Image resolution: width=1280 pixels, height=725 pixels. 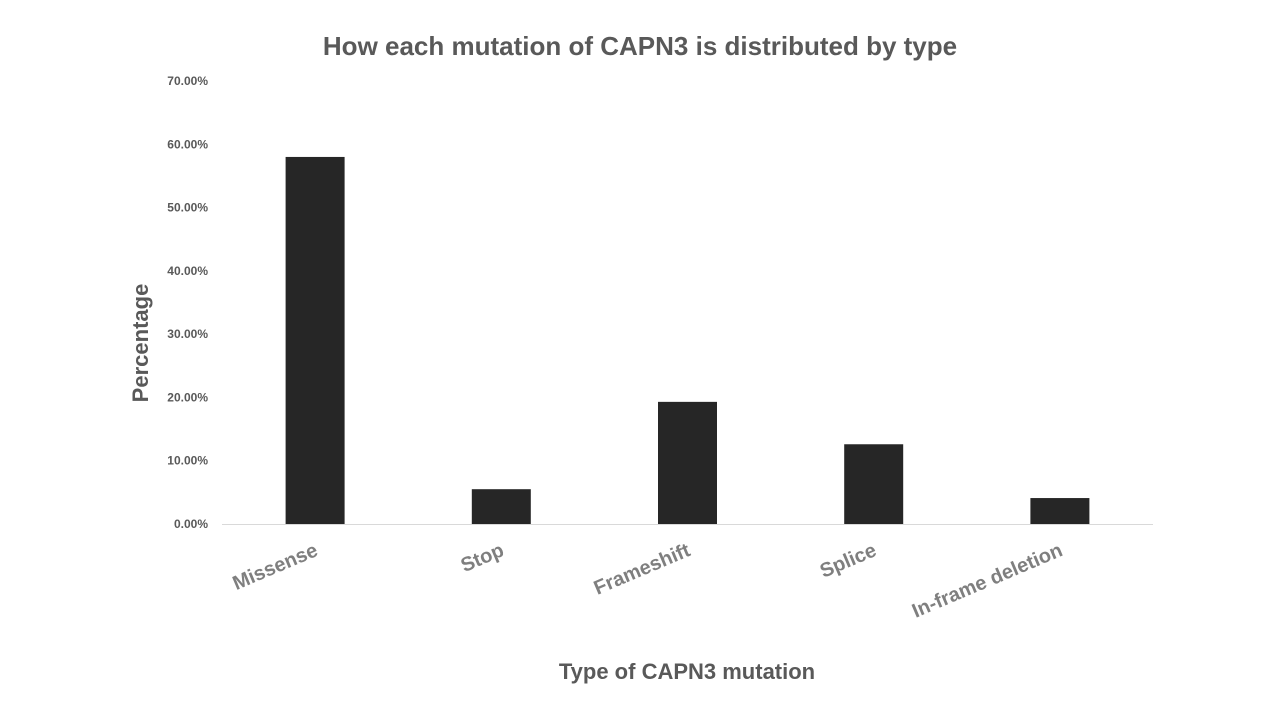 I want to click on y-axis-label: Percentage, so click(x=140, y=343).